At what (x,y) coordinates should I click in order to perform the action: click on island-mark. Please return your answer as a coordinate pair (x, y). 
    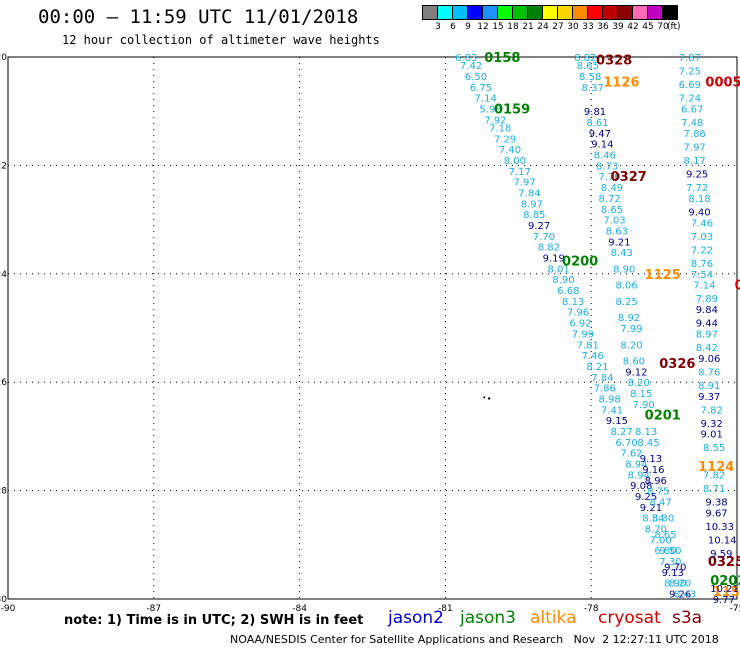
    Looking at the image, I should click on (484, 397).